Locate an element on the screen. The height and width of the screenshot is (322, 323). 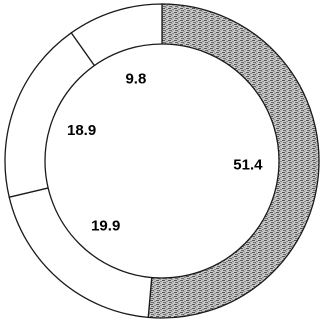
slice-label-51.4: 51.4 is located at coordinates (248, 164).